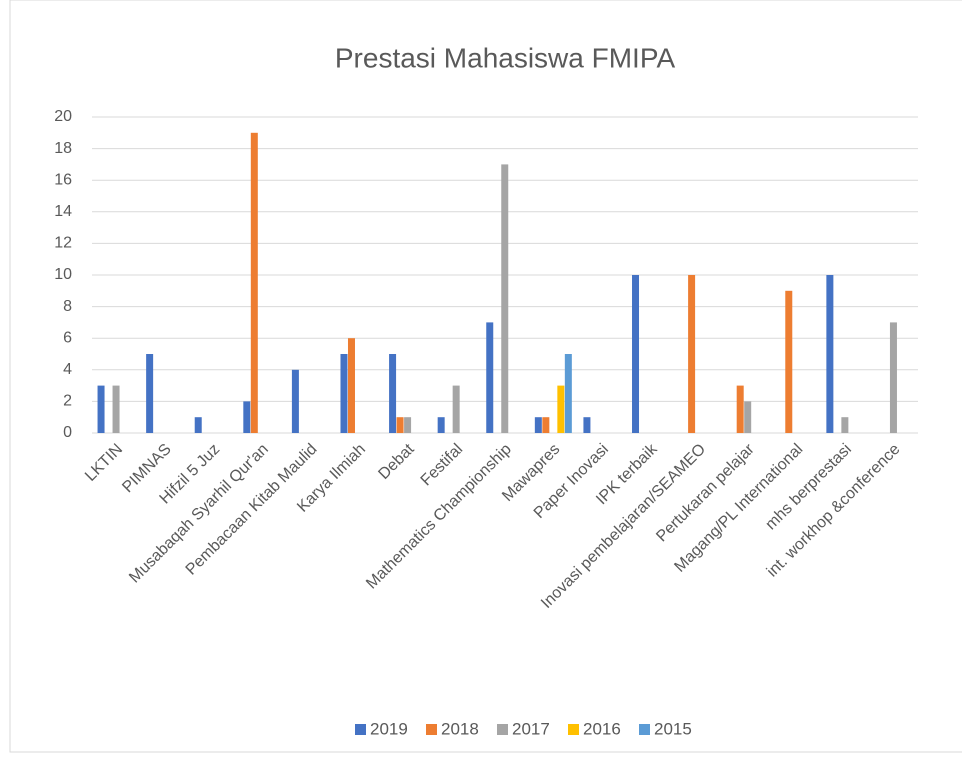  I want to click on y-tick-label: 18, so click(63, 148).